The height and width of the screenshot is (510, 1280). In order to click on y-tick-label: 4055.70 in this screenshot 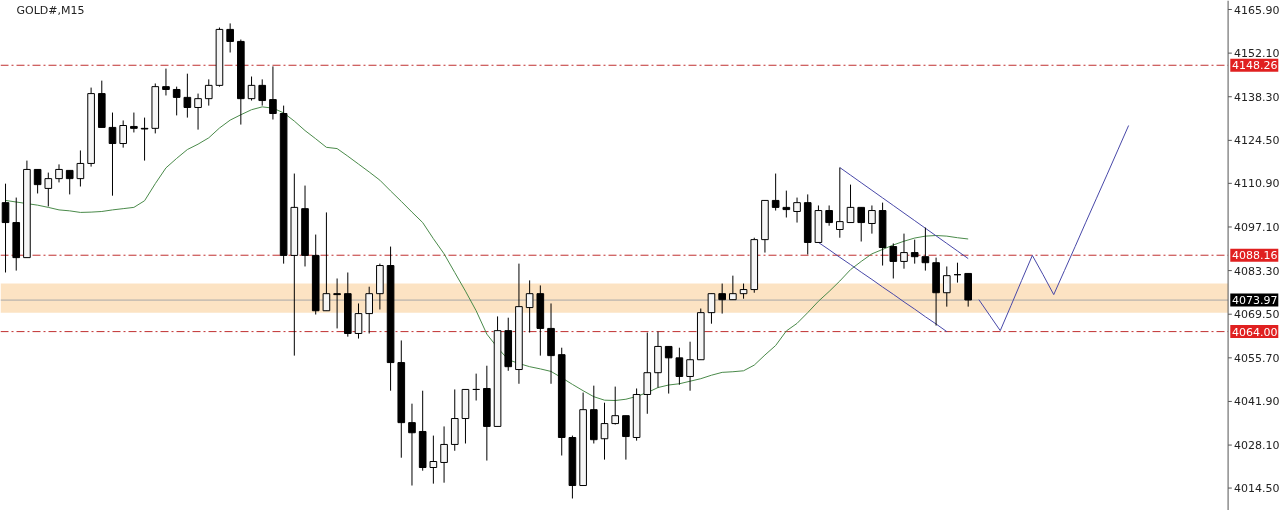, I will do `click(1257, 358)`.